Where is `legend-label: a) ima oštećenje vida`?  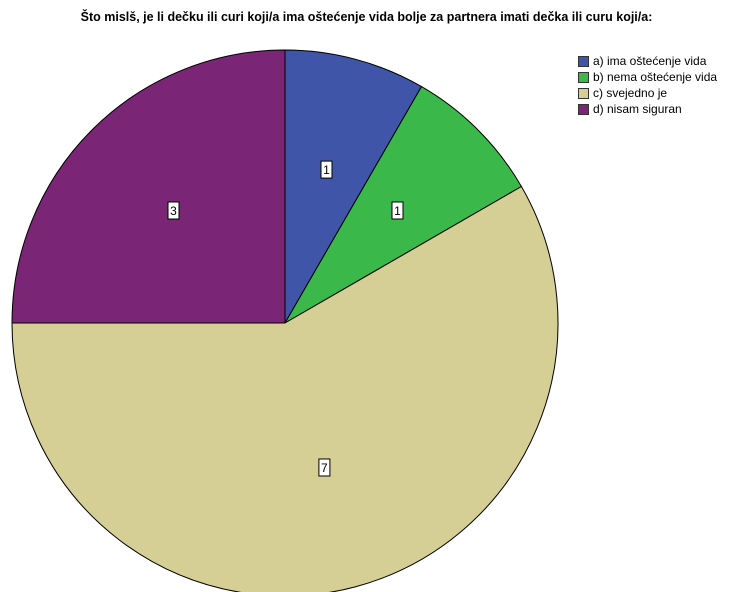 legend-label: a) ima oštećenje vida is located at coordinates (650, 61).